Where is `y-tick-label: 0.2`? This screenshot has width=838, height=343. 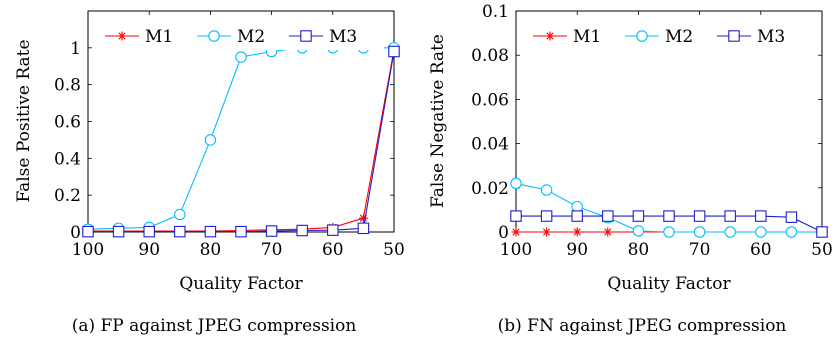 y-tick-label: 0.2 is located at coordinates (67, 196).